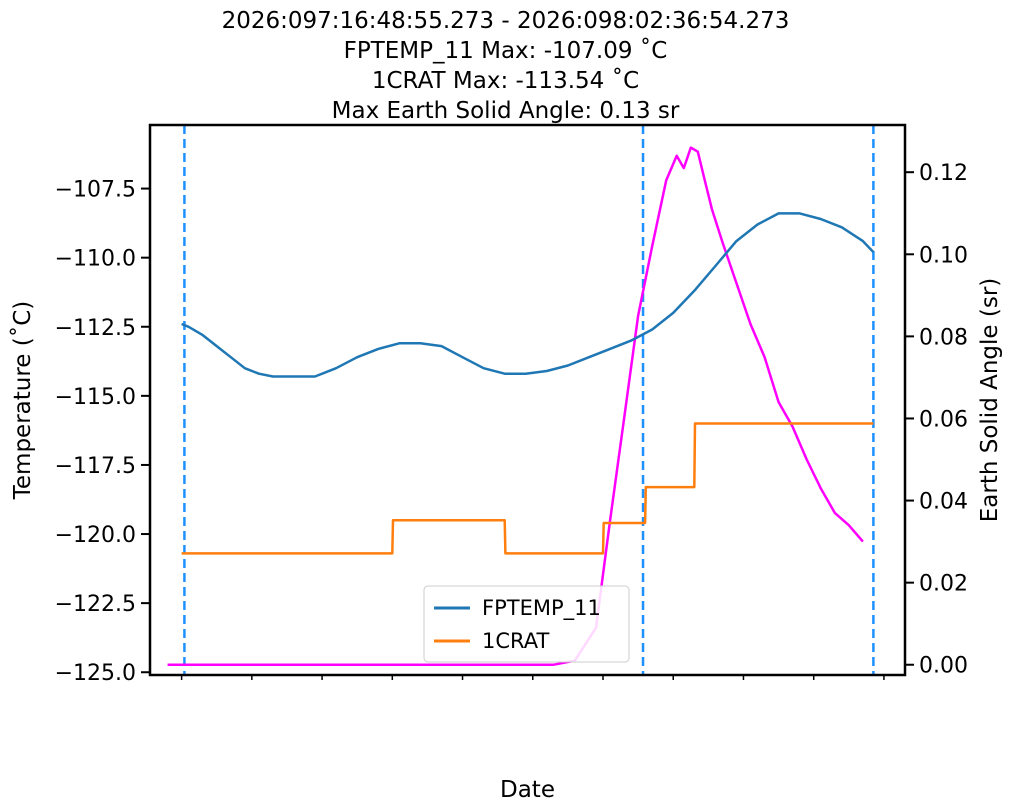 The height and width of the screenshot is (811, 1011). I want to click on y-right-tick-label-3: 0.06, so click(943, 419).